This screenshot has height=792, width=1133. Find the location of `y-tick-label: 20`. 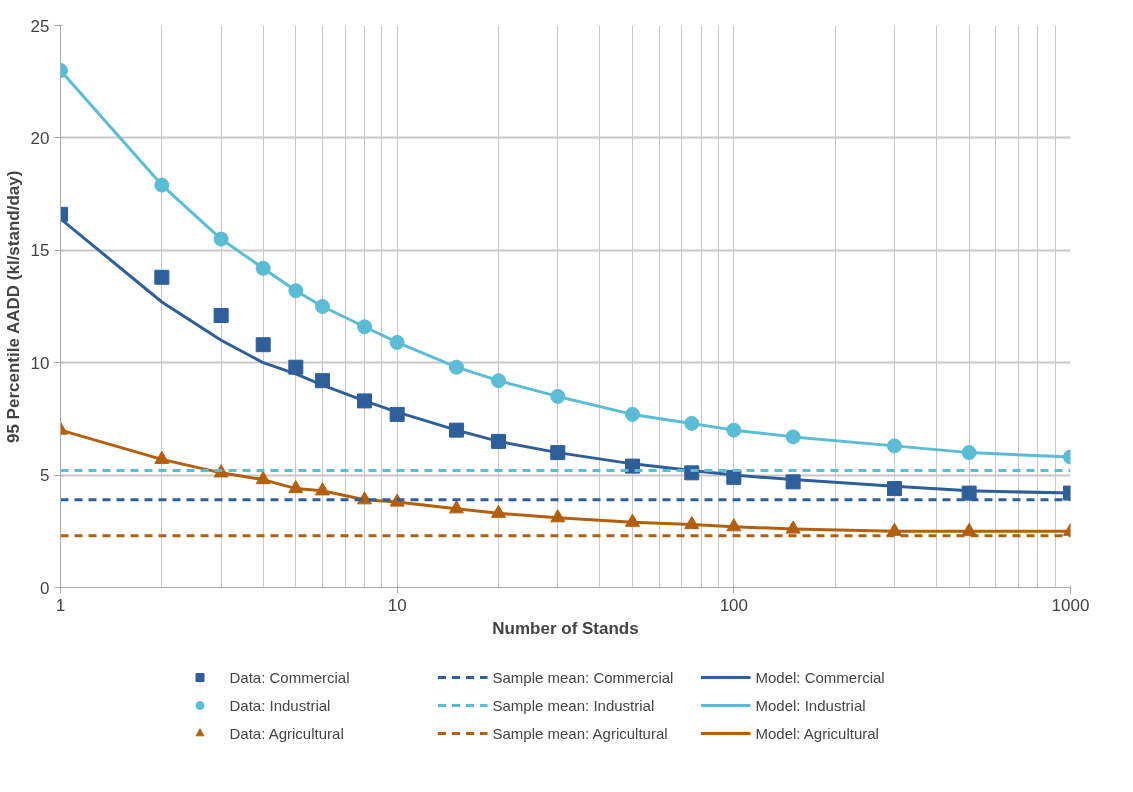

y-tick-label: 20 is located at coordinates (40, 138).